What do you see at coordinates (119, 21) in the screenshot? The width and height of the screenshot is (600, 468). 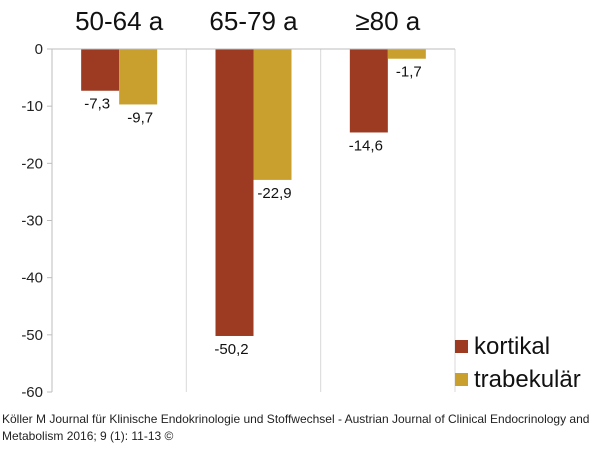 I see `category-label: 50-64 a` at bounding box center [119, 21].